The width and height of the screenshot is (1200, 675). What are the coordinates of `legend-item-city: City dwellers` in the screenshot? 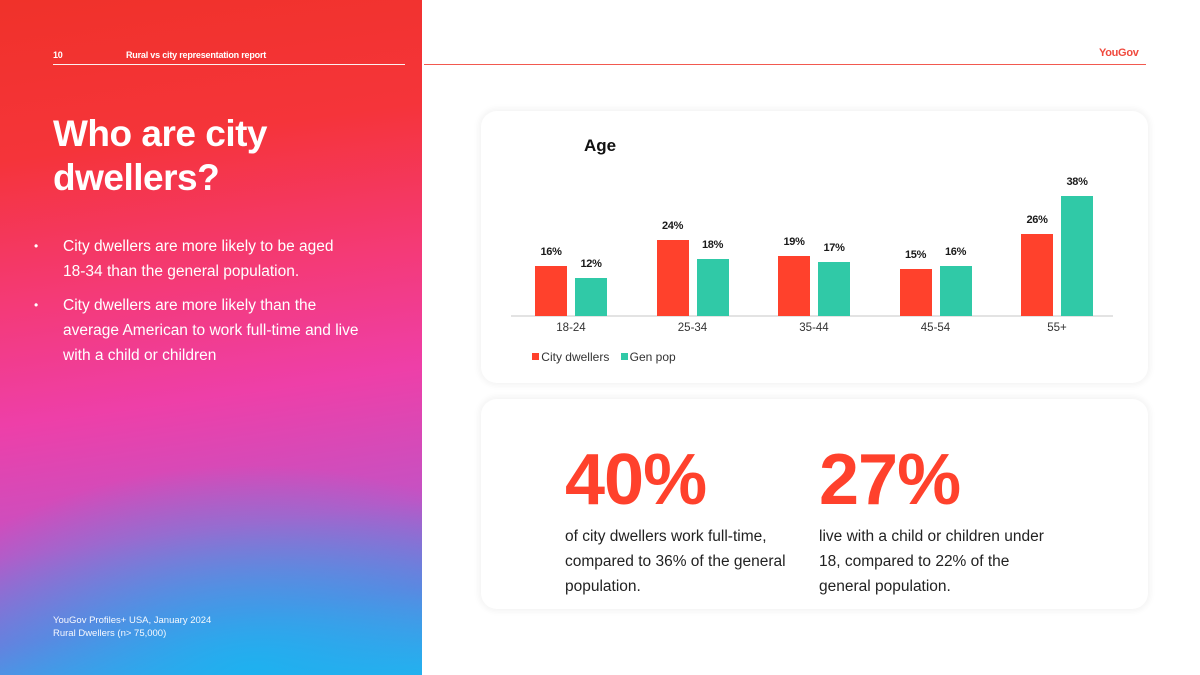 It's located at (570, 357).